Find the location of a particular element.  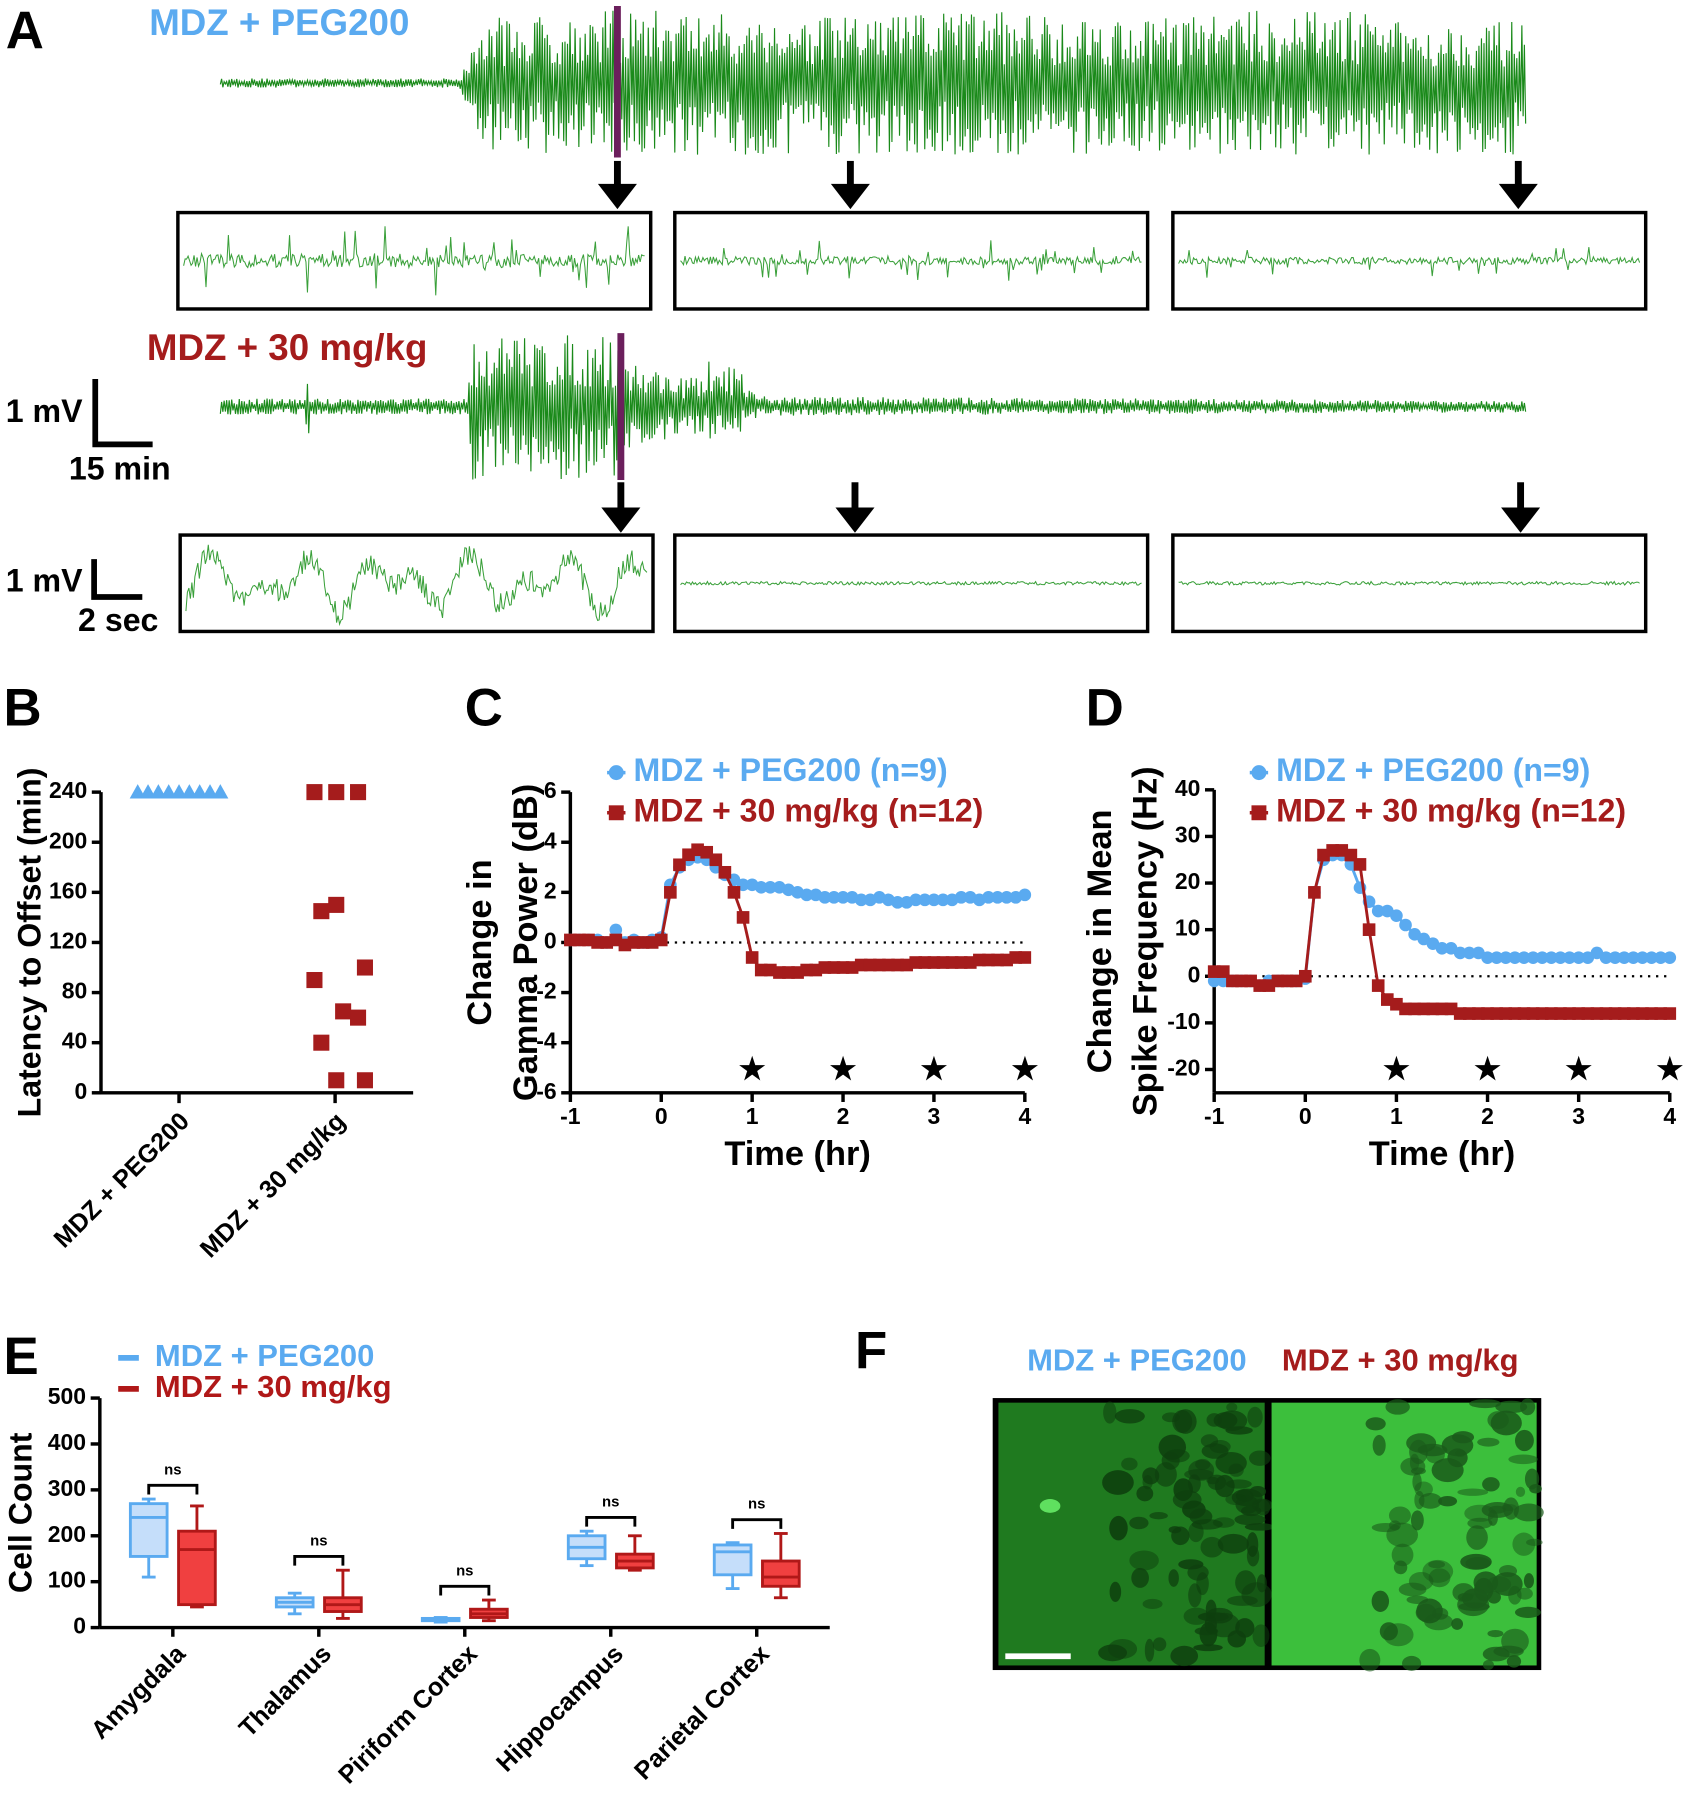

y-tick-label: 20 is located at coordinates (1188, 881).